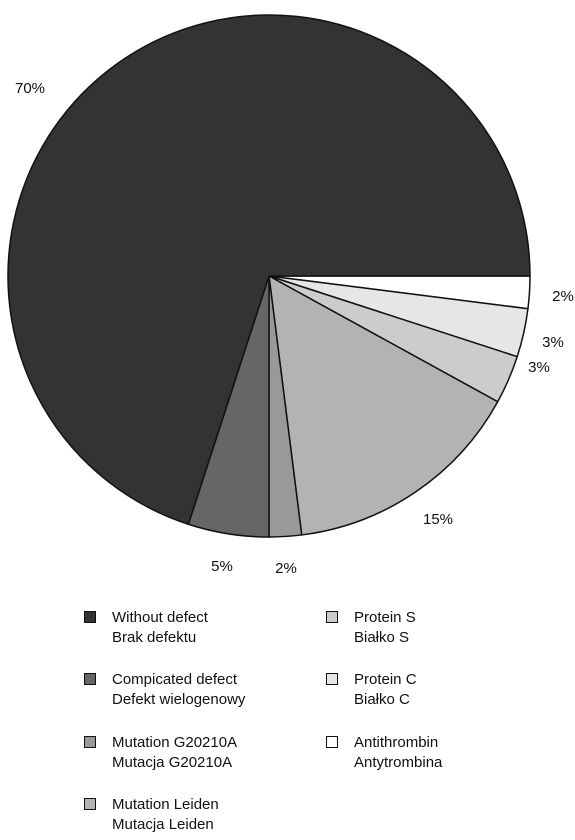  Describe the element at coordinates (175, 679) in the screenshot. I see `legend-label-en: Compicated defect` at that location.